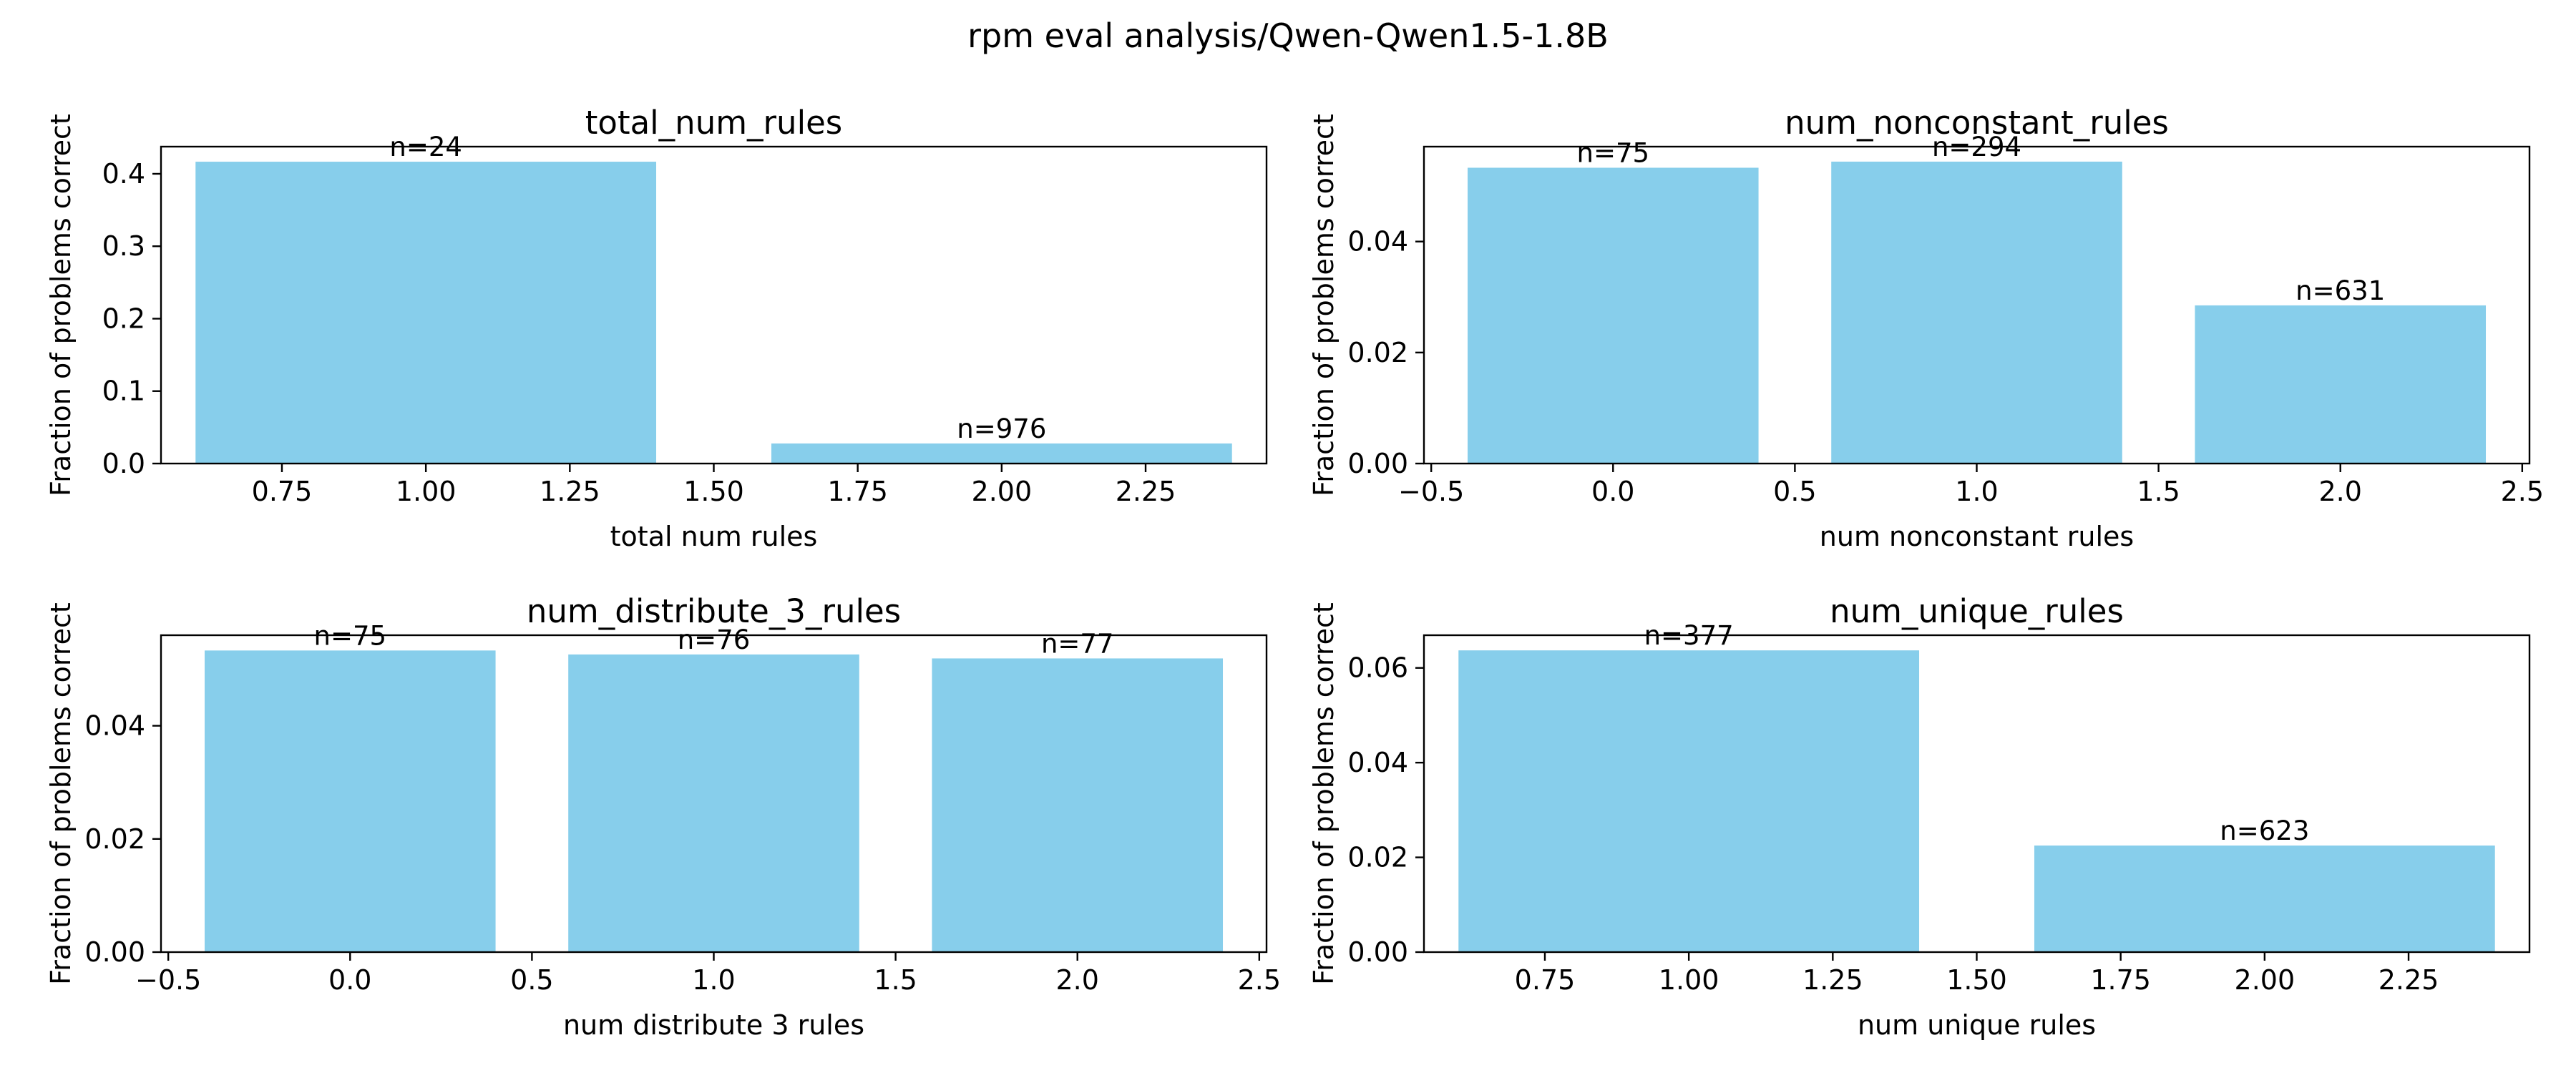 This screenshot has height=1073, width=2576. I want to click on total-num-rules-y-tick-label: 0.2, so click(123, 318).